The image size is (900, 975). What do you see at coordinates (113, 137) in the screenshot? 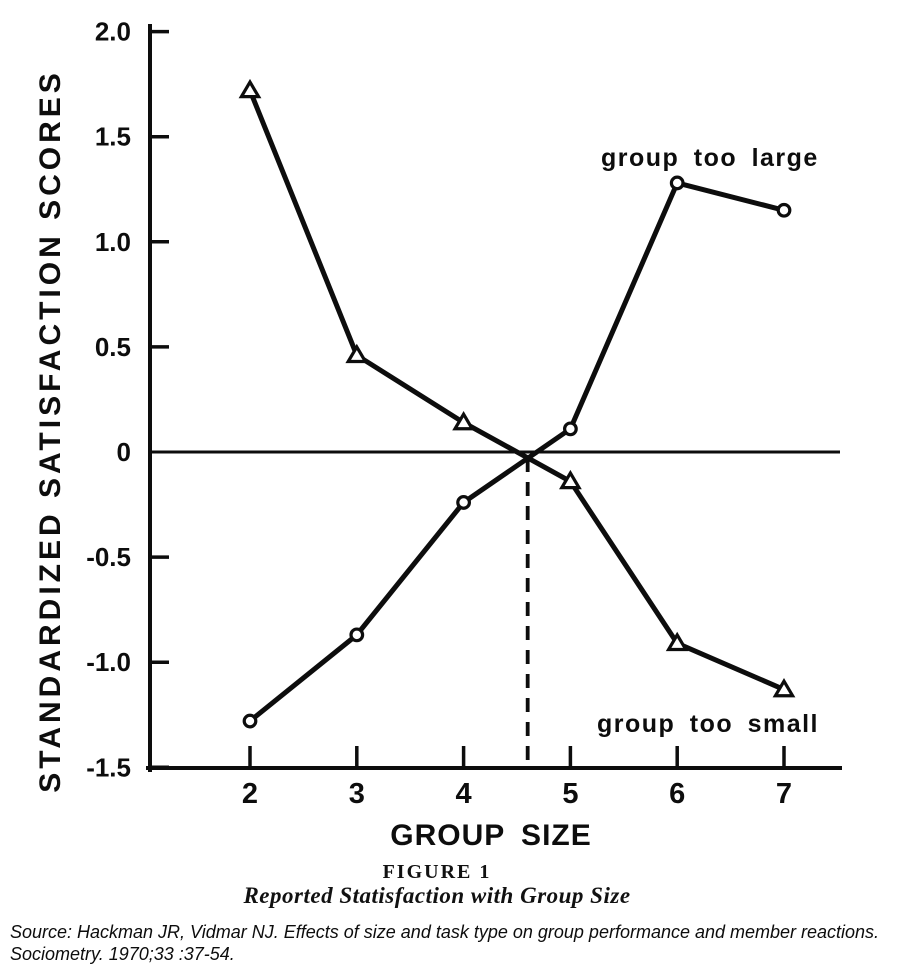
I see `y-tick-label: 1.5` at bounding box center [113, 137].